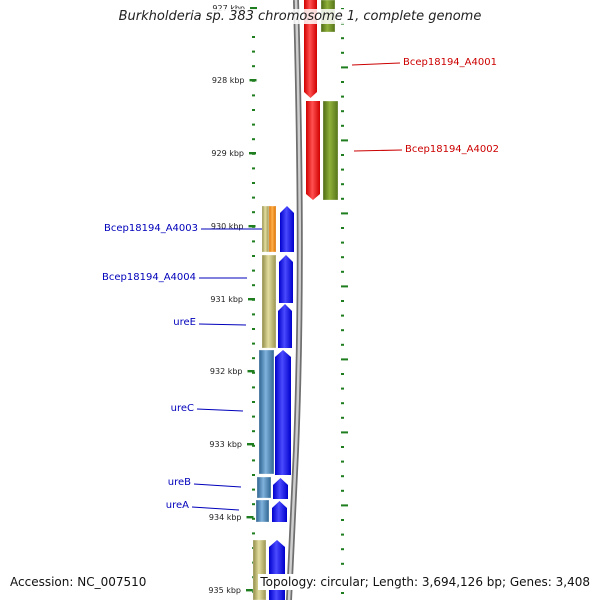 This screenshot has height=600, width=600. Describe the element at coordinates (277, 570) in the screenshot. I see `gene-arrow-next` at that location.